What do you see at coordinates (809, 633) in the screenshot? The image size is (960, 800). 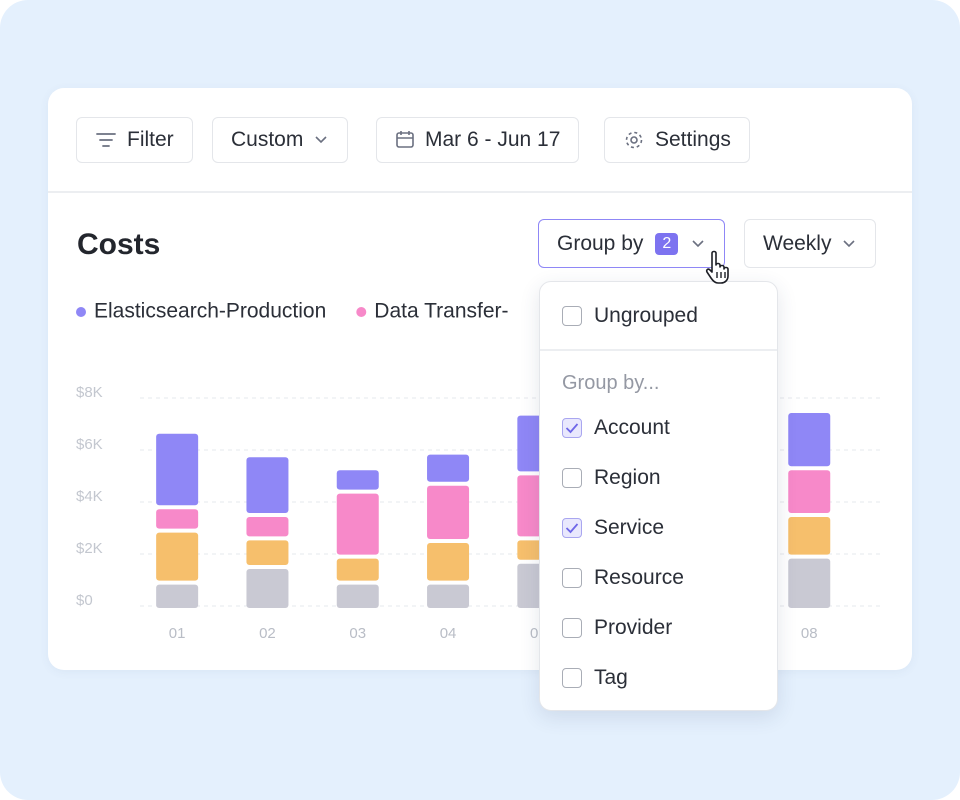 I see `x-tick-label: 08` at bounding box center [809, 633].